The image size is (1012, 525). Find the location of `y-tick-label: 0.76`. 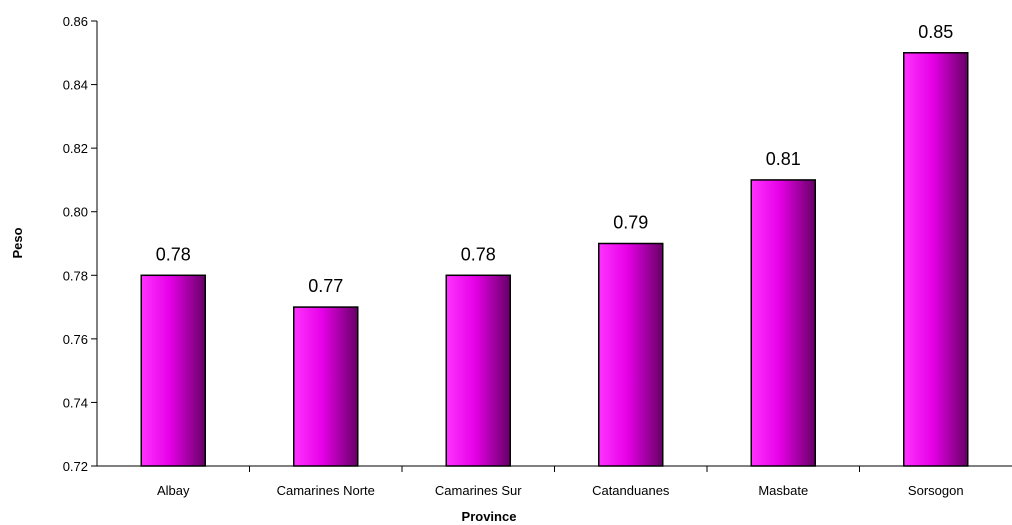

y-tick-label: 0.76 is located at coordinates (75, 339).